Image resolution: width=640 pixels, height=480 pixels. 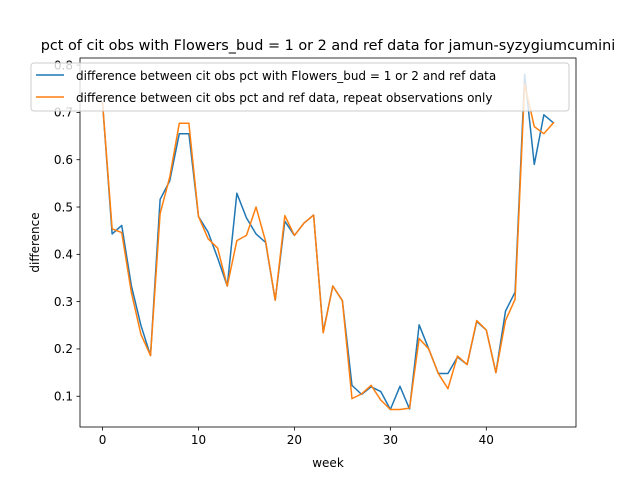 I want to click on x-tick-label: 20, so click(x=294, y=440).